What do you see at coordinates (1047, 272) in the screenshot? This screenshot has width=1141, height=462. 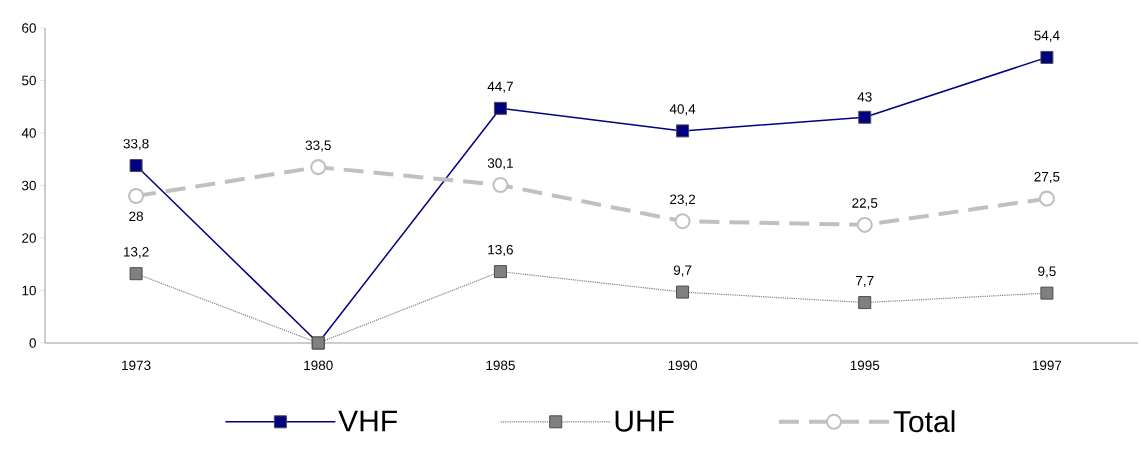 I see `data-label: 9,5` at bounding box center [1047, 272].